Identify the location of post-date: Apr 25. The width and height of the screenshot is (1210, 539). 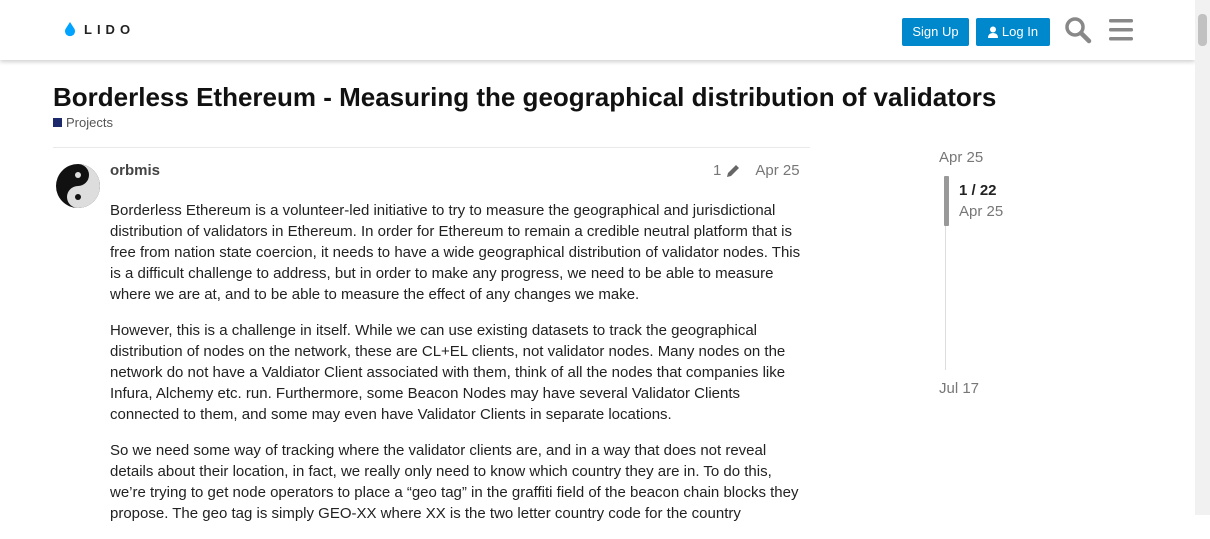
(777, 170).